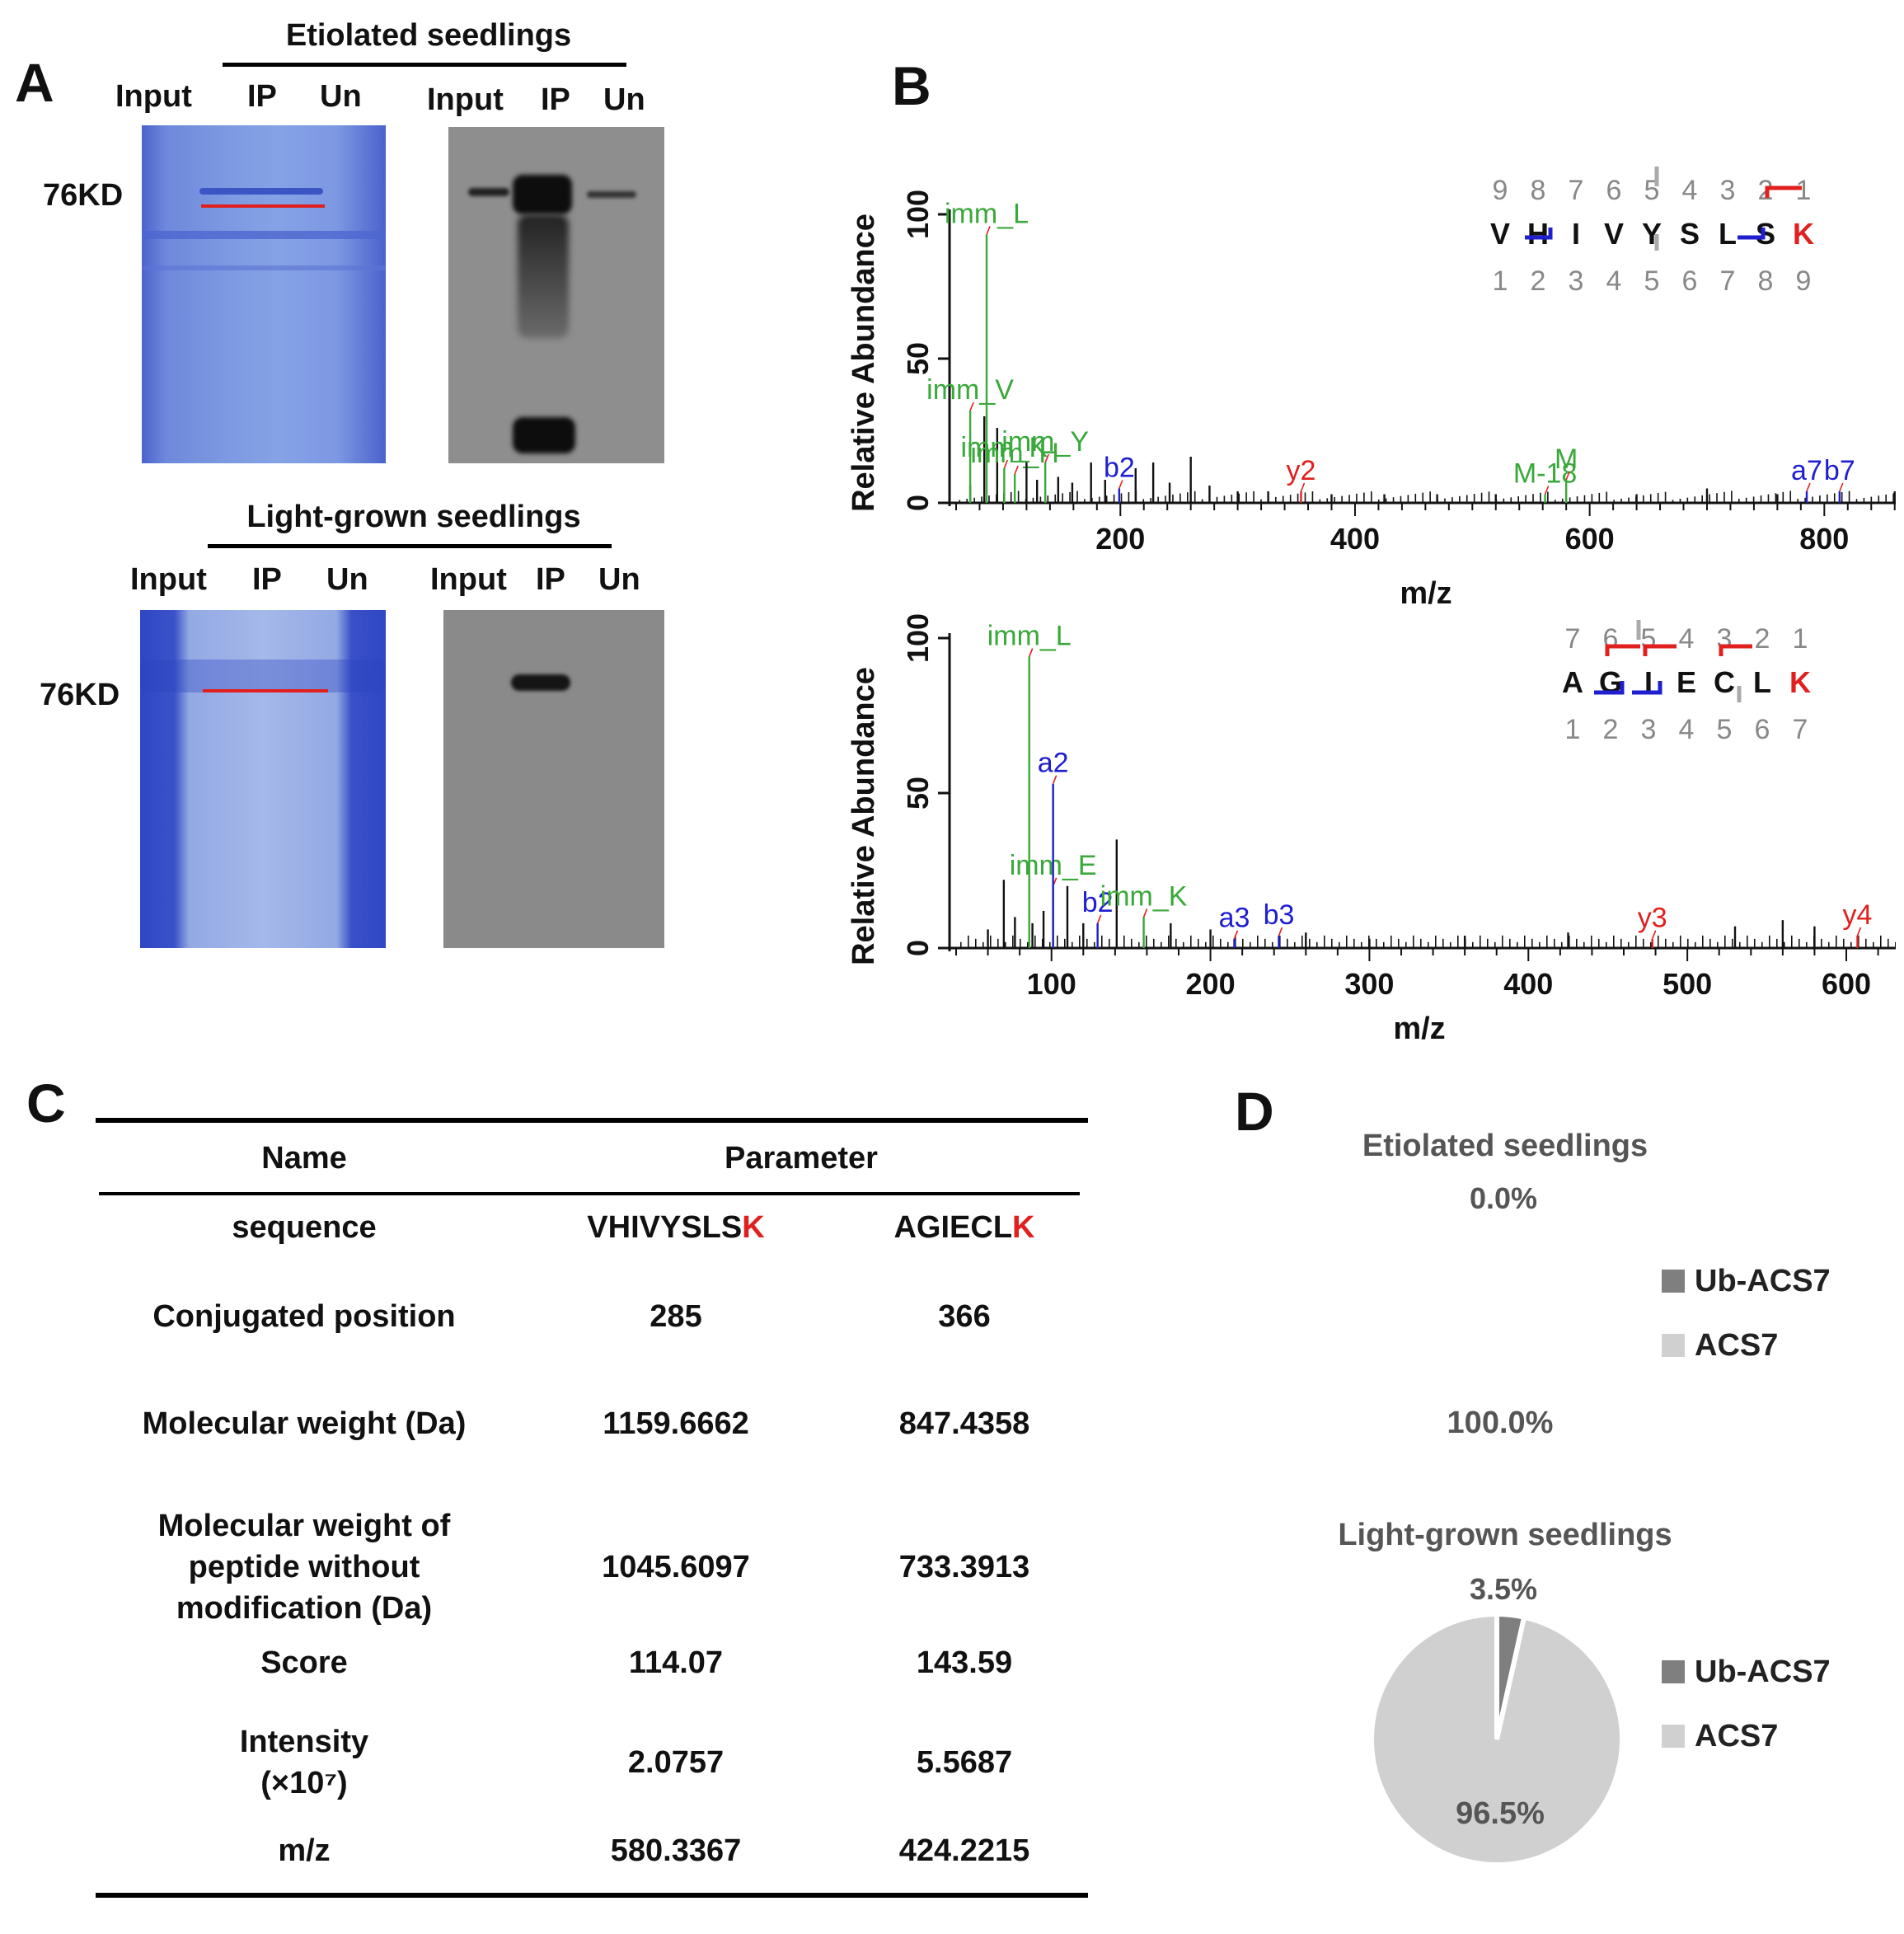 Image resolution: width=1904 pixels, height=1934 pixels. What do you see at coordinates (304, 1762) in the screenshot?
I see `row-name: Intensity (×10⁷)` at bounding box center [304, 1762].